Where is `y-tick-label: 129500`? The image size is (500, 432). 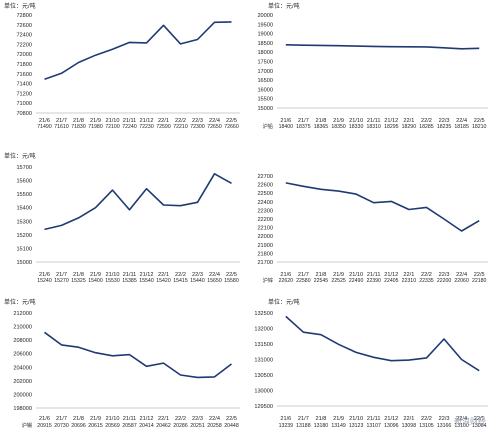
y-tick-label: 129500 is located at coordinates (263, 407).